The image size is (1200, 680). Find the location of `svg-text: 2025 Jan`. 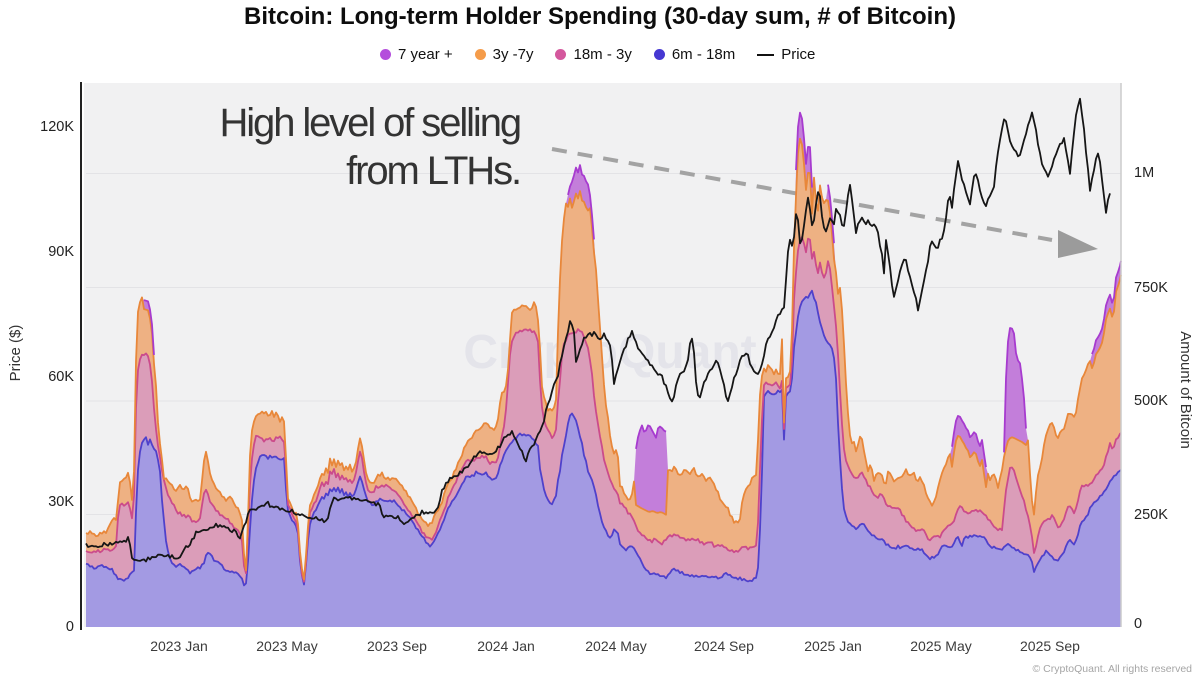

svg-text: 2025 Jan is located at coordinates (833, 646).